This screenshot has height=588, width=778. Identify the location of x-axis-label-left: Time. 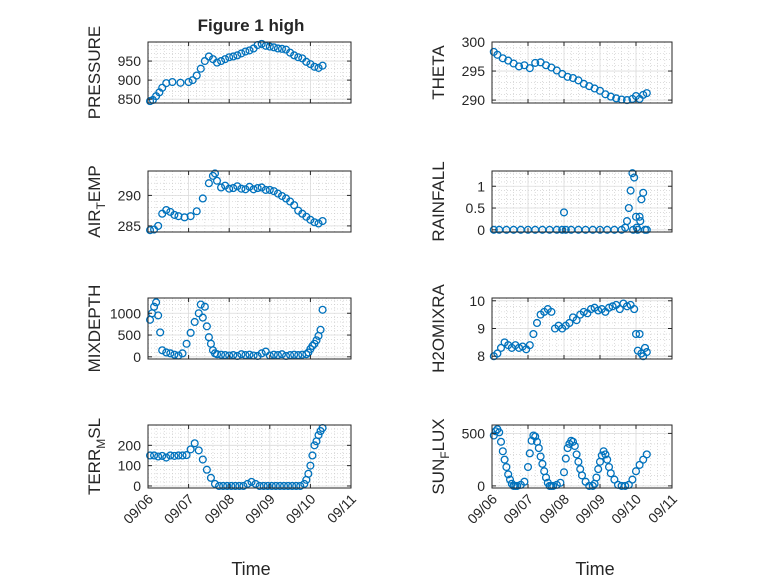
(250, 569).